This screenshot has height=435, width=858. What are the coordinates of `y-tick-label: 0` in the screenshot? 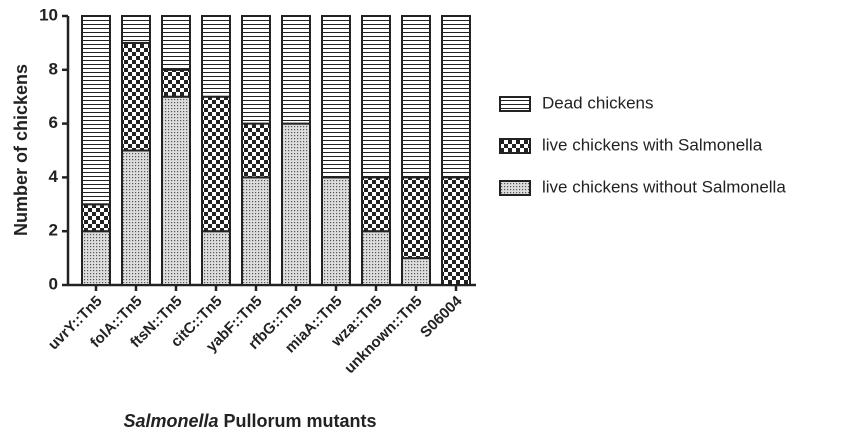 It's located at (53, 283).